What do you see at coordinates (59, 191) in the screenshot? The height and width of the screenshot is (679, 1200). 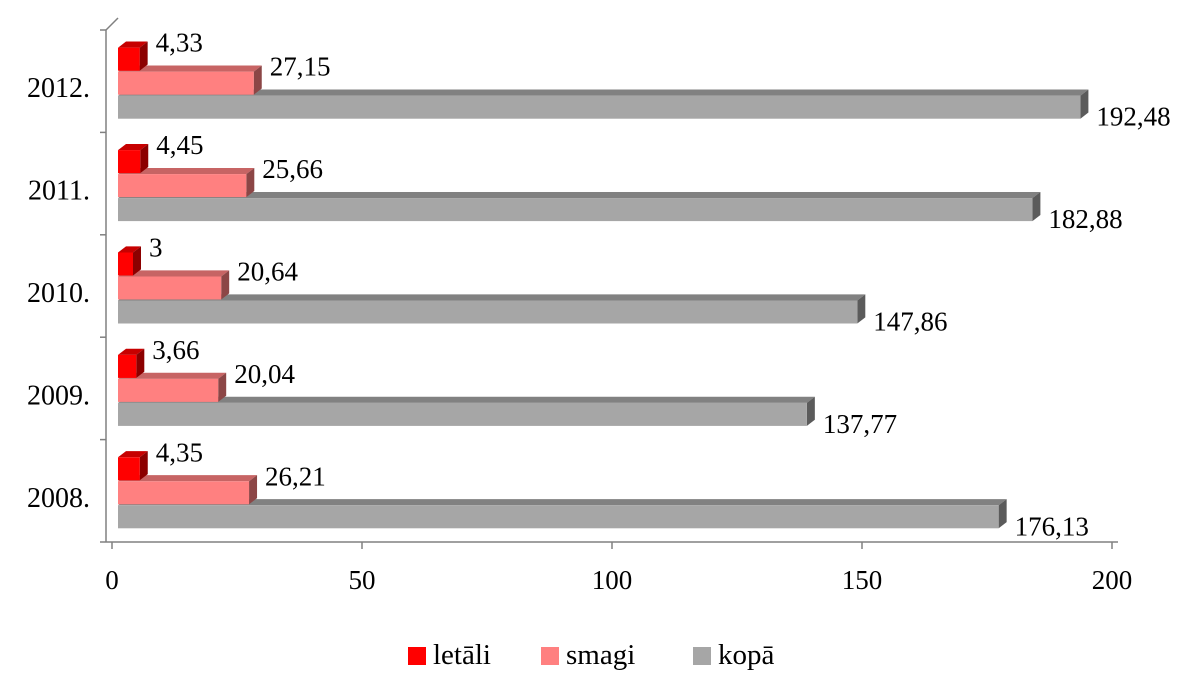 I see `y-category-label: 2011.` at bounding box center [59, 191].